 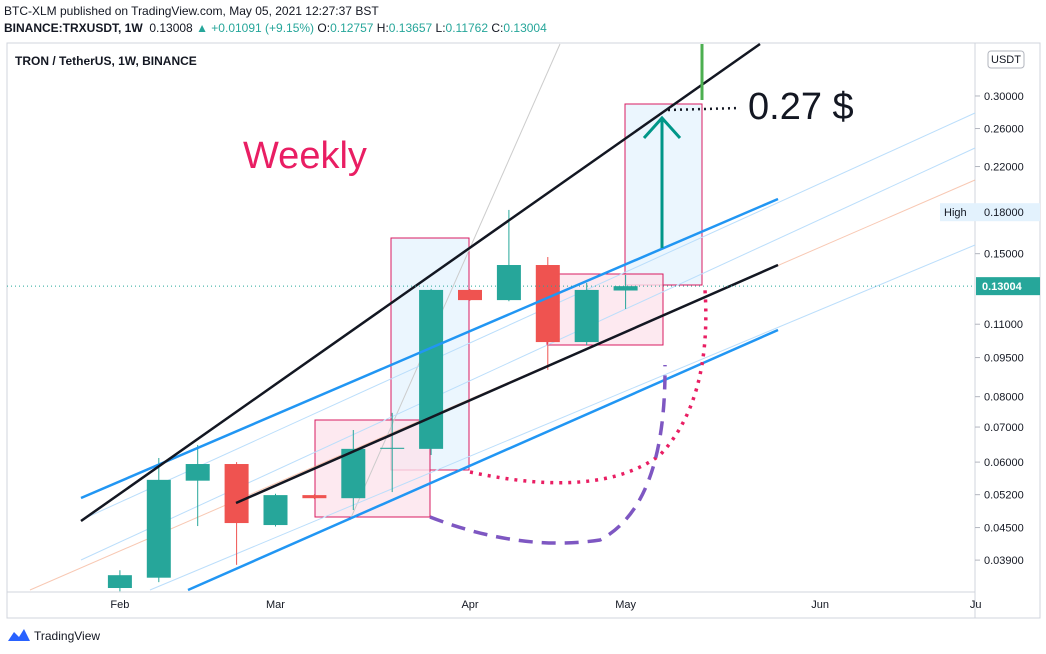 I want to click on y-tick-label: 0.07000, so click(x=1004, y=428).